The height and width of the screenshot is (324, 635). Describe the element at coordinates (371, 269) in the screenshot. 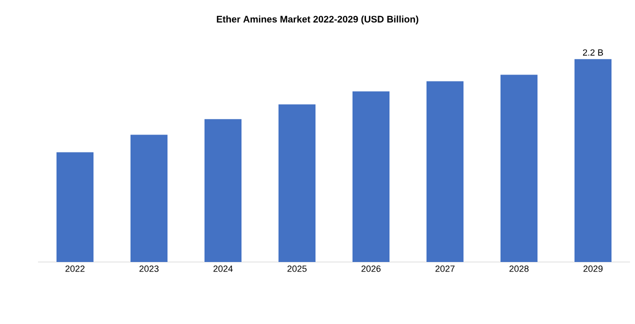

I see `x-tick-label: 2026` at that location.